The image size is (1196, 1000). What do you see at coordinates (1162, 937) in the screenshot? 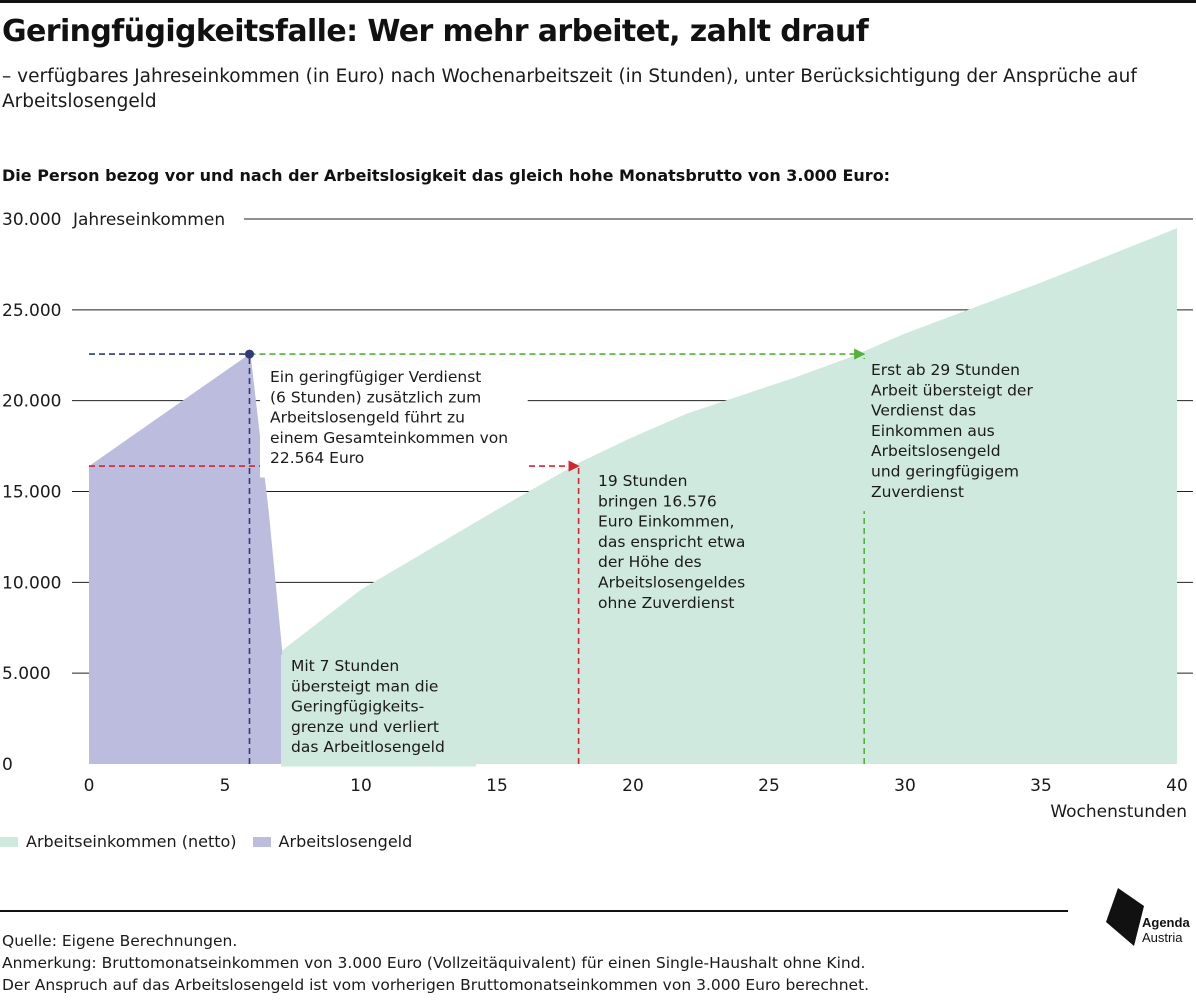
I see `brand-line-2: Austria` at bounding box center [1162, 937].